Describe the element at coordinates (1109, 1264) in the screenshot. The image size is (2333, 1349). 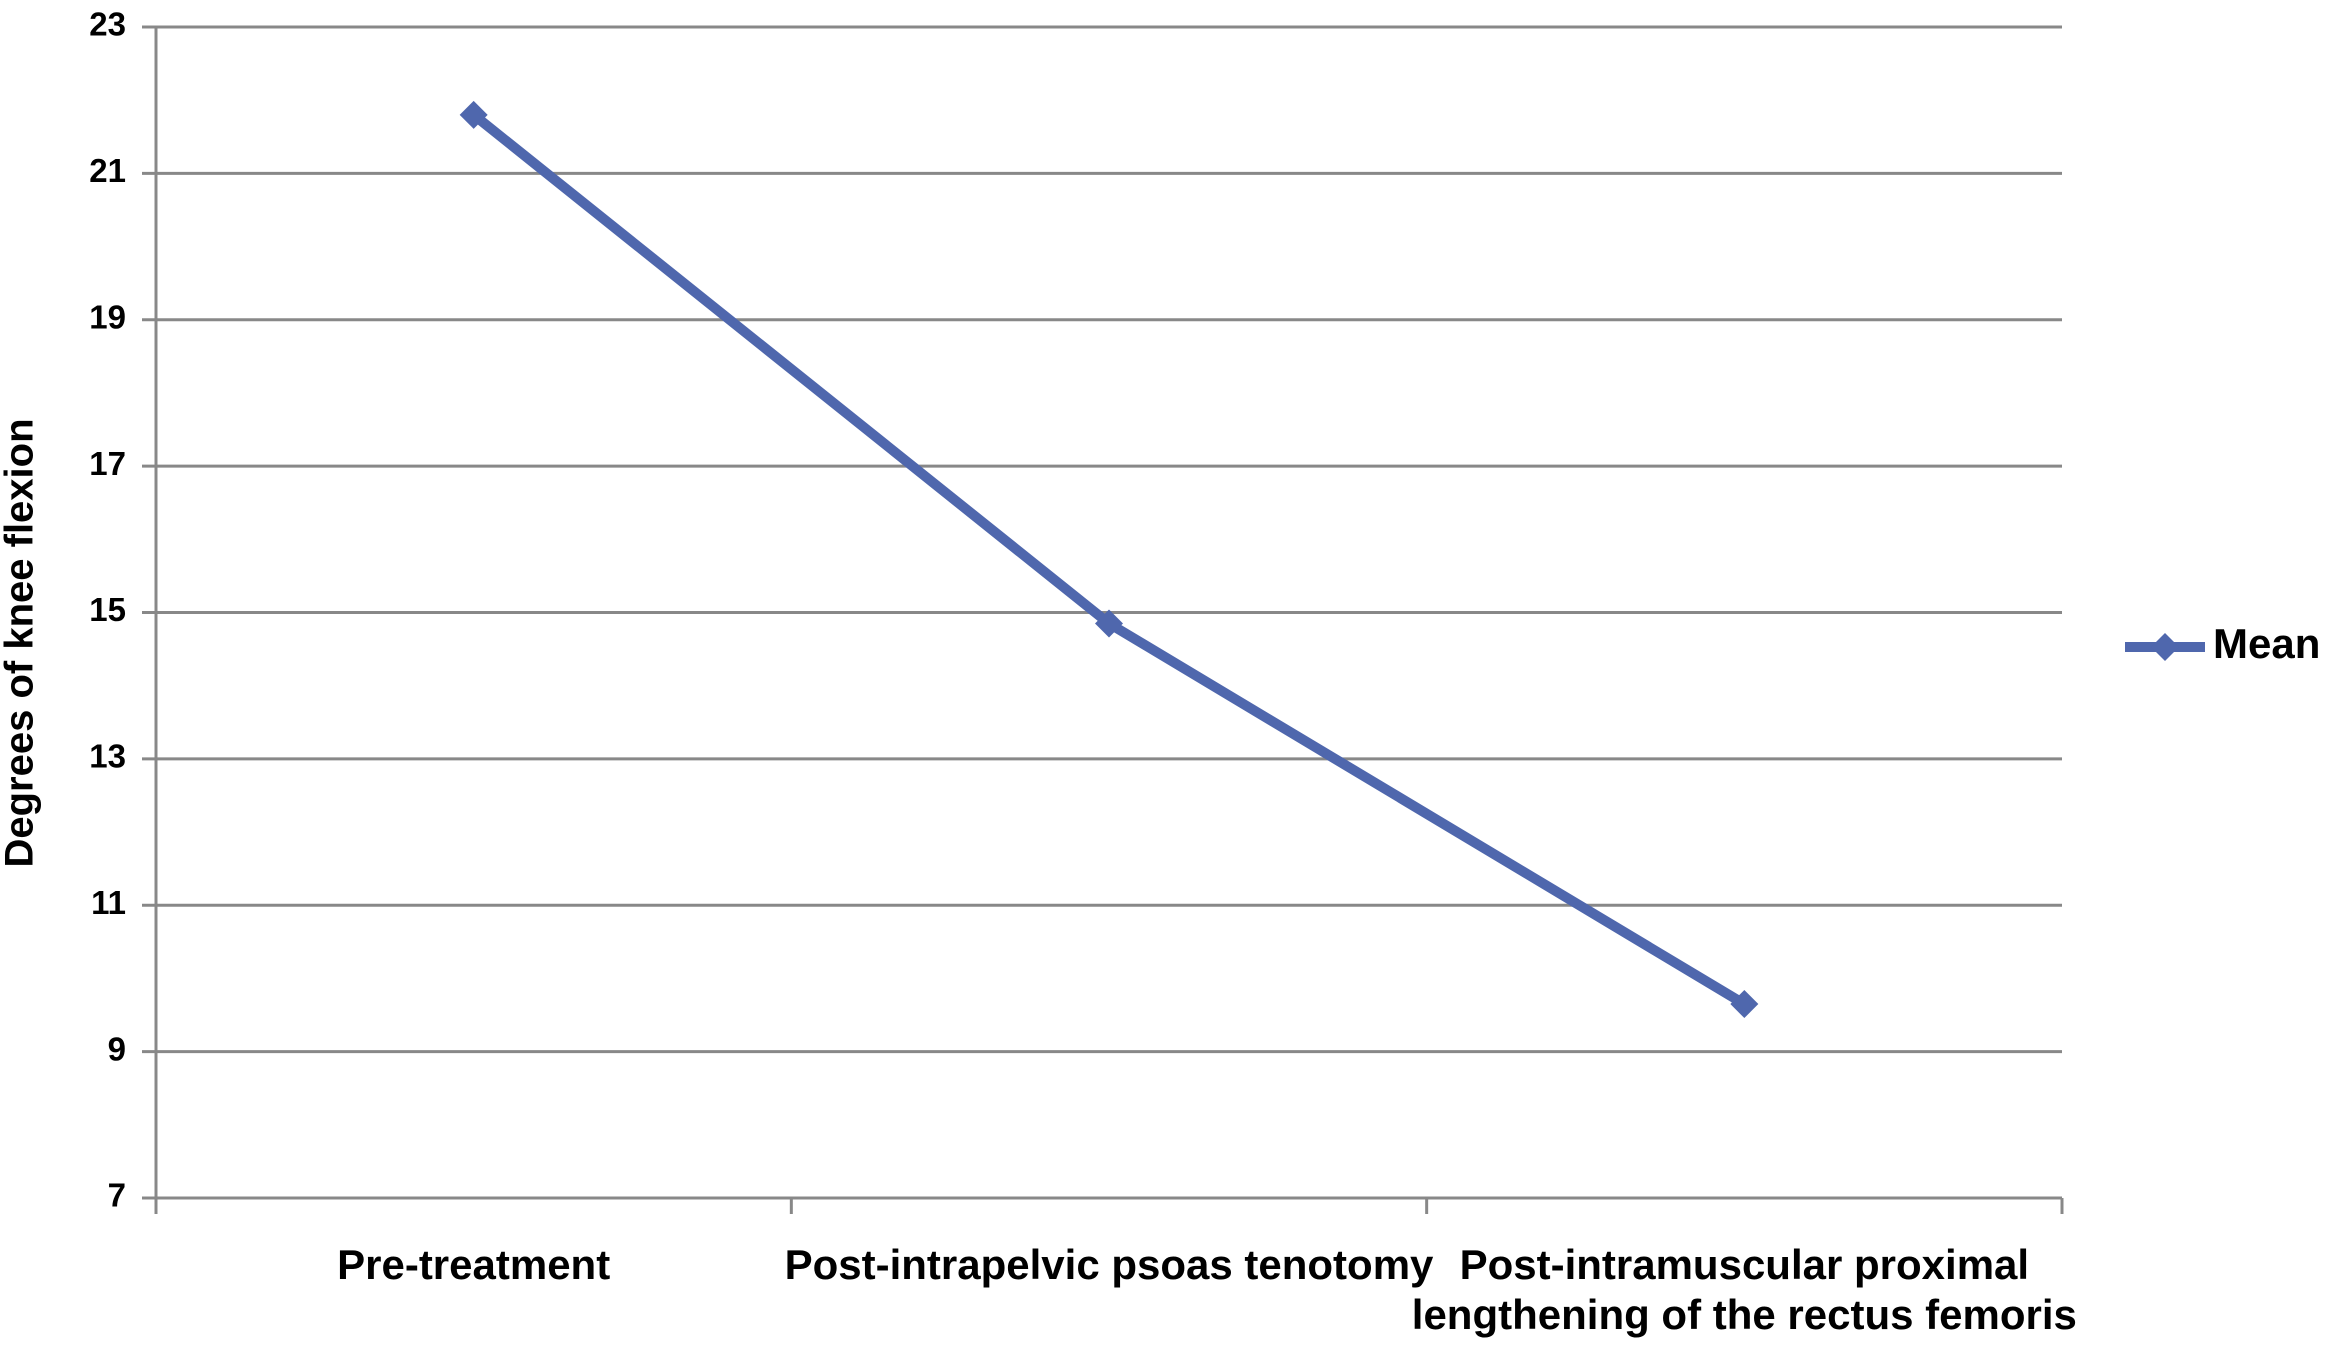
I see `x-tick-label: Post-intrapelvic psoas tenotomy` at that location.